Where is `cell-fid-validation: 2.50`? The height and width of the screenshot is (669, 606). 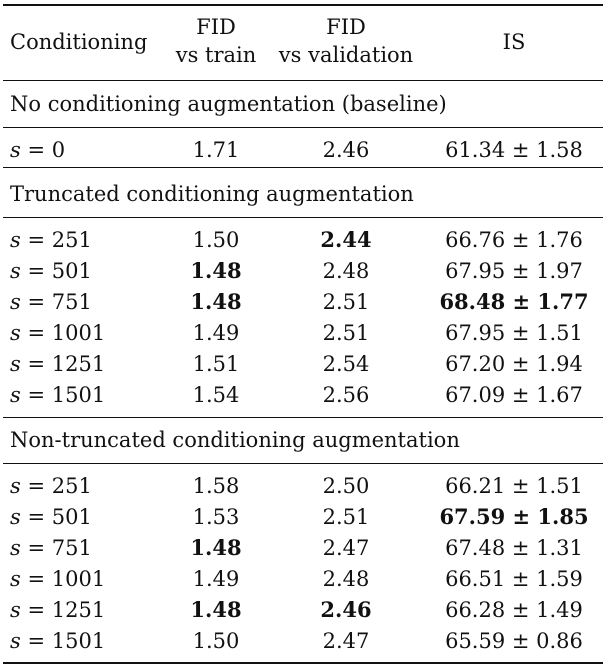
cell-fid-validation: 2.50 is located at coordinates (346, 486).